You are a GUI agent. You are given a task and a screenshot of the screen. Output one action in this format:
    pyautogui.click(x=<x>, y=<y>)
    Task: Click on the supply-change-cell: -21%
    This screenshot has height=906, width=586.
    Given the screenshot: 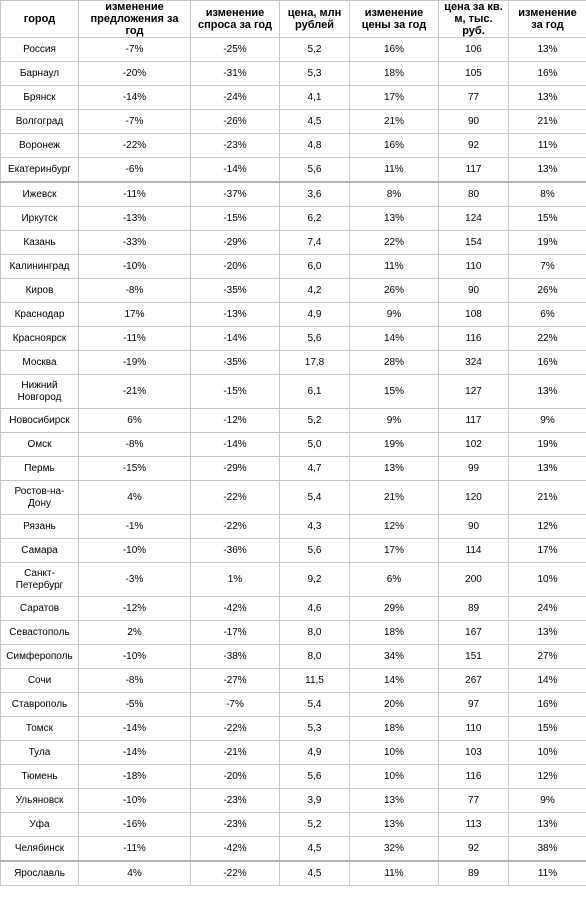 What is the action you would take?
    pyautogui.click(x=134, y=391)
    